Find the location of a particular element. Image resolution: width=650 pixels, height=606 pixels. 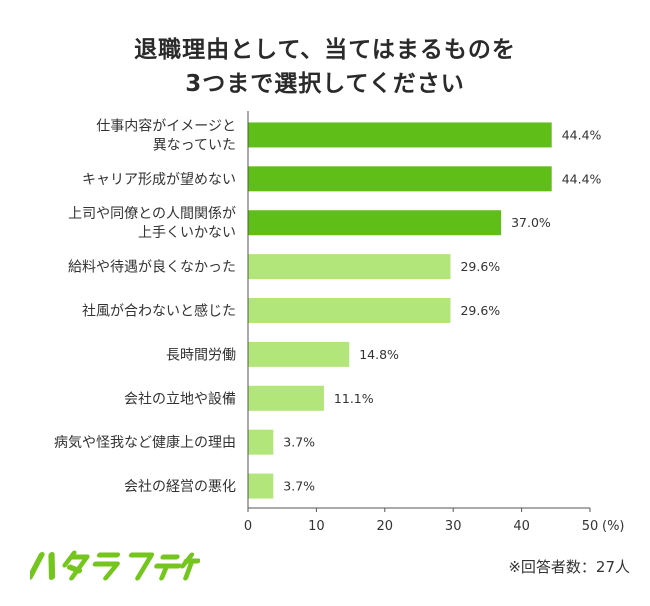

x-tick-label: 0 is located at coordinates (248, 526).